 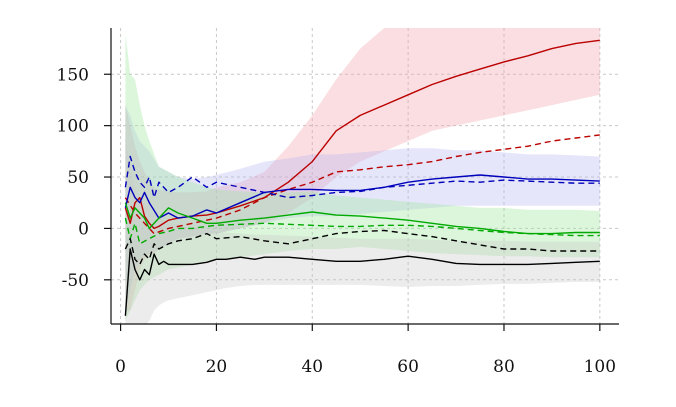 I want to click on y-tick-label: 100, so click(x=73, y=127).